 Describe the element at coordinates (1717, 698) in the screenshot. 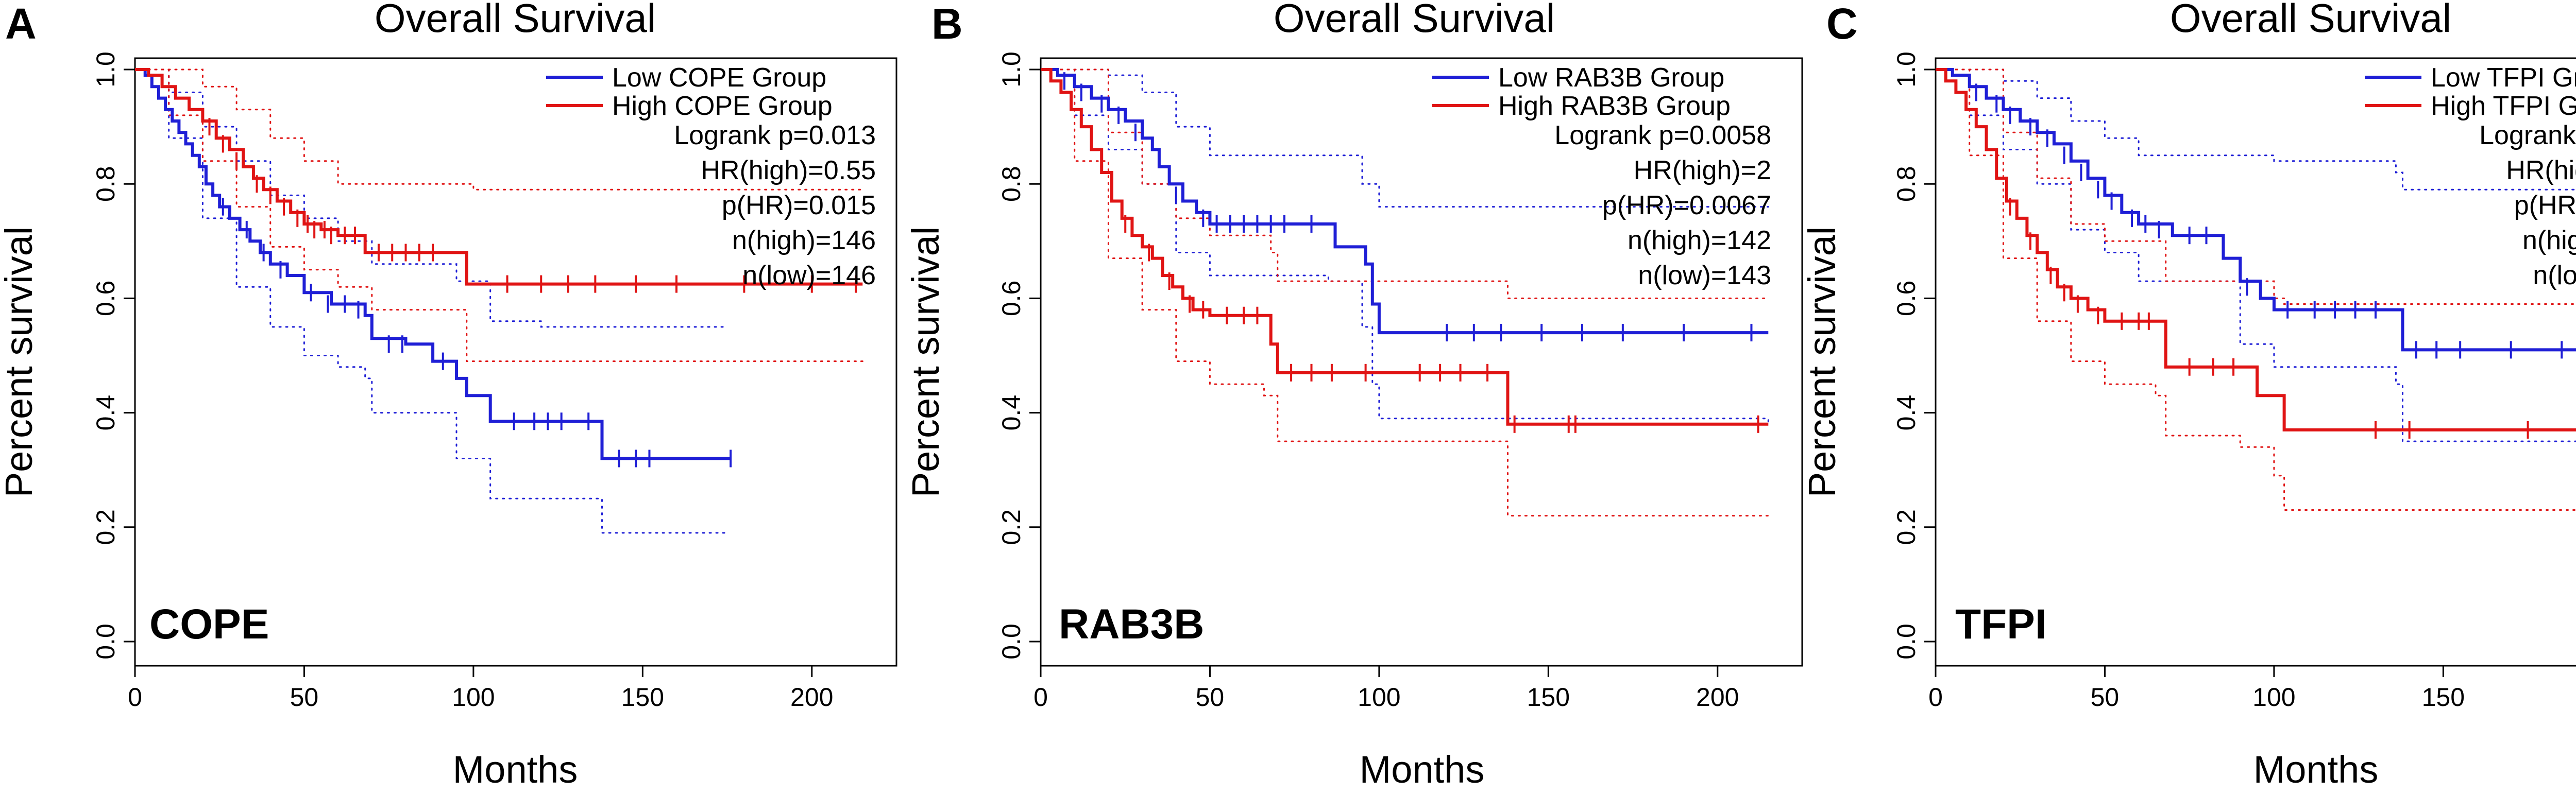

I see `x-tick-label: 200` at that location.